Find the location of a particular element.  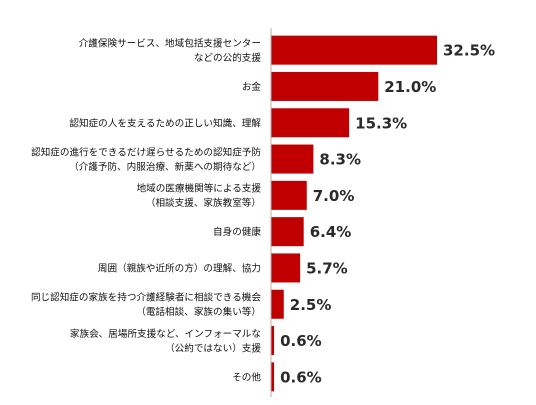

category-label-2-line-0: 認知症の人を支えるための正しい知識、理解 is located at coordinates (165, 123).